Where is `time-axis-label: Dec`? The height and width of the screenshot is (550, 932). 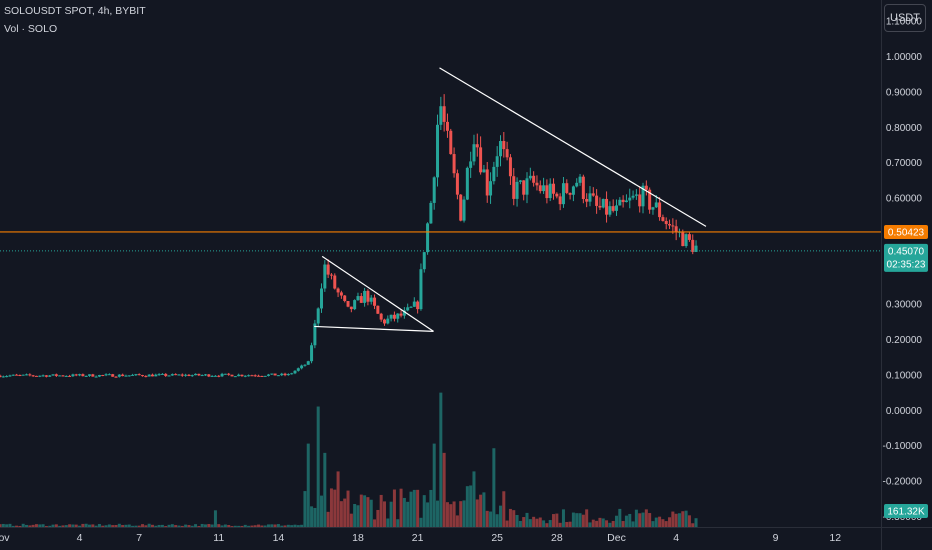
time-axis-label: Dec is located at coordinates (616, 538).